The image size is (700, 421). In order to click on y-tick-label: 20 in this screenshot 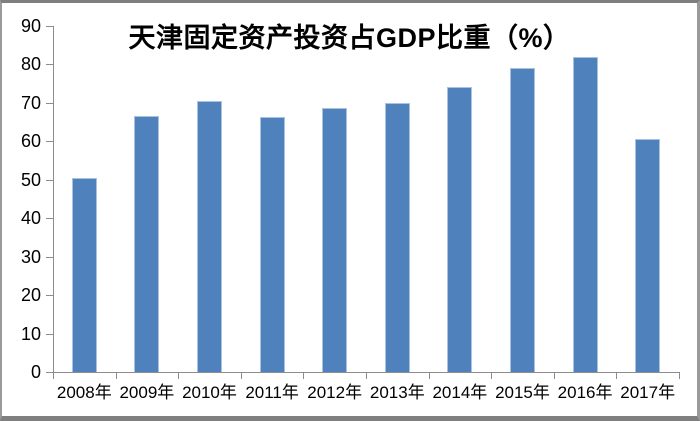, I will do `click(30, 295)`.